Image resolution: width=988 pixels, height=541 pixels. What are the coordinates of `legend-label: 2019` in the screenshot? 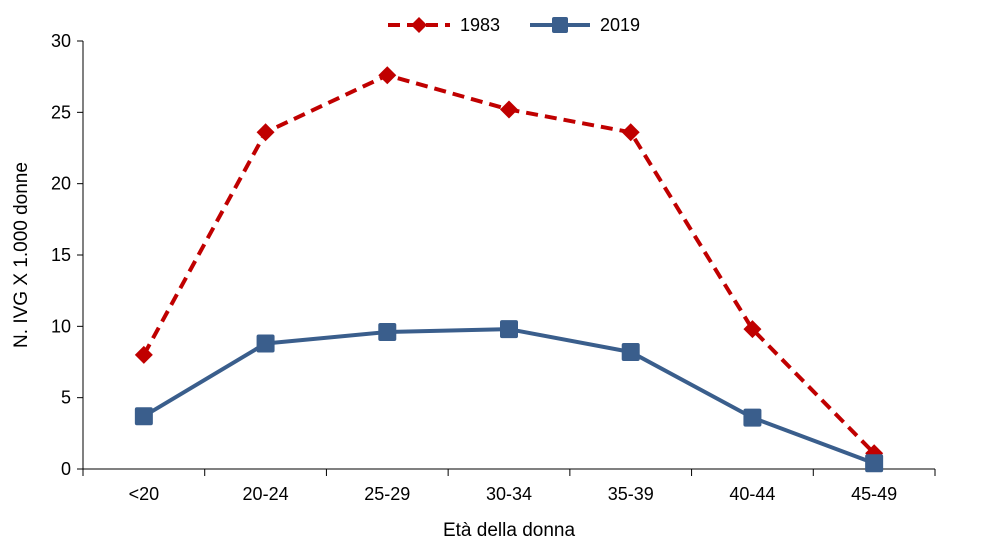 It's located at (620, 25).